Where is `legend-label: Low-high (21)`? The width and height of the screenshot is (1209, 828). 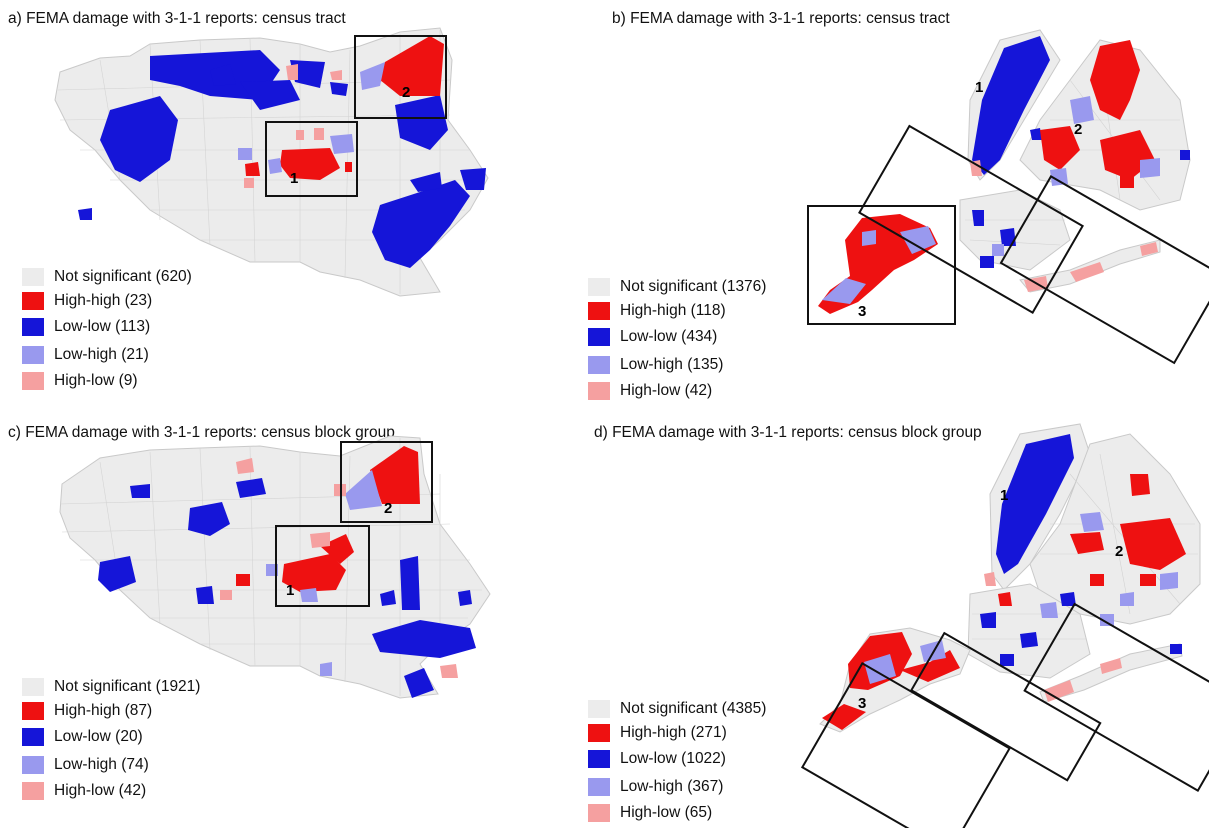
legend-label: Low-high (21) is located at coordinates (101, 354).